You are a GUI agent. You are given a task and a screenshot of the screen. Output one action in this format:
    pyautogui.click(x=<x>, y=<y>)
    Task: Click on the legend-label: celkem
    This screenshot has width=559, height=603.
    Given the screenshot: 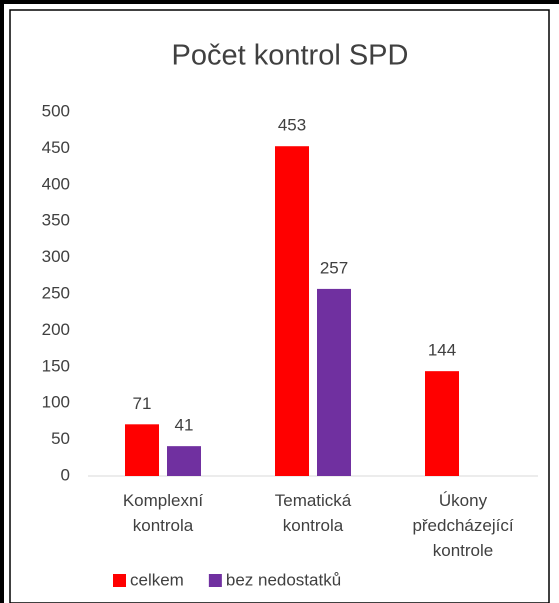 What is the action you would take?
    pyautogui.click(x=157, y=579)
    